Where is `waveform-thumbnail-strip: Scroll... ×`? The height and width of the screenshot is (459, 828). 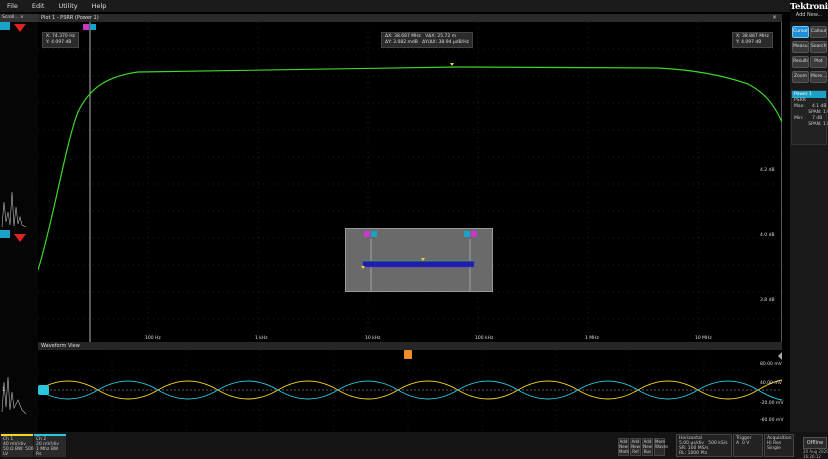 waveform-thumbnail-strip: Scroll... × is located at coordinates (19, 222).